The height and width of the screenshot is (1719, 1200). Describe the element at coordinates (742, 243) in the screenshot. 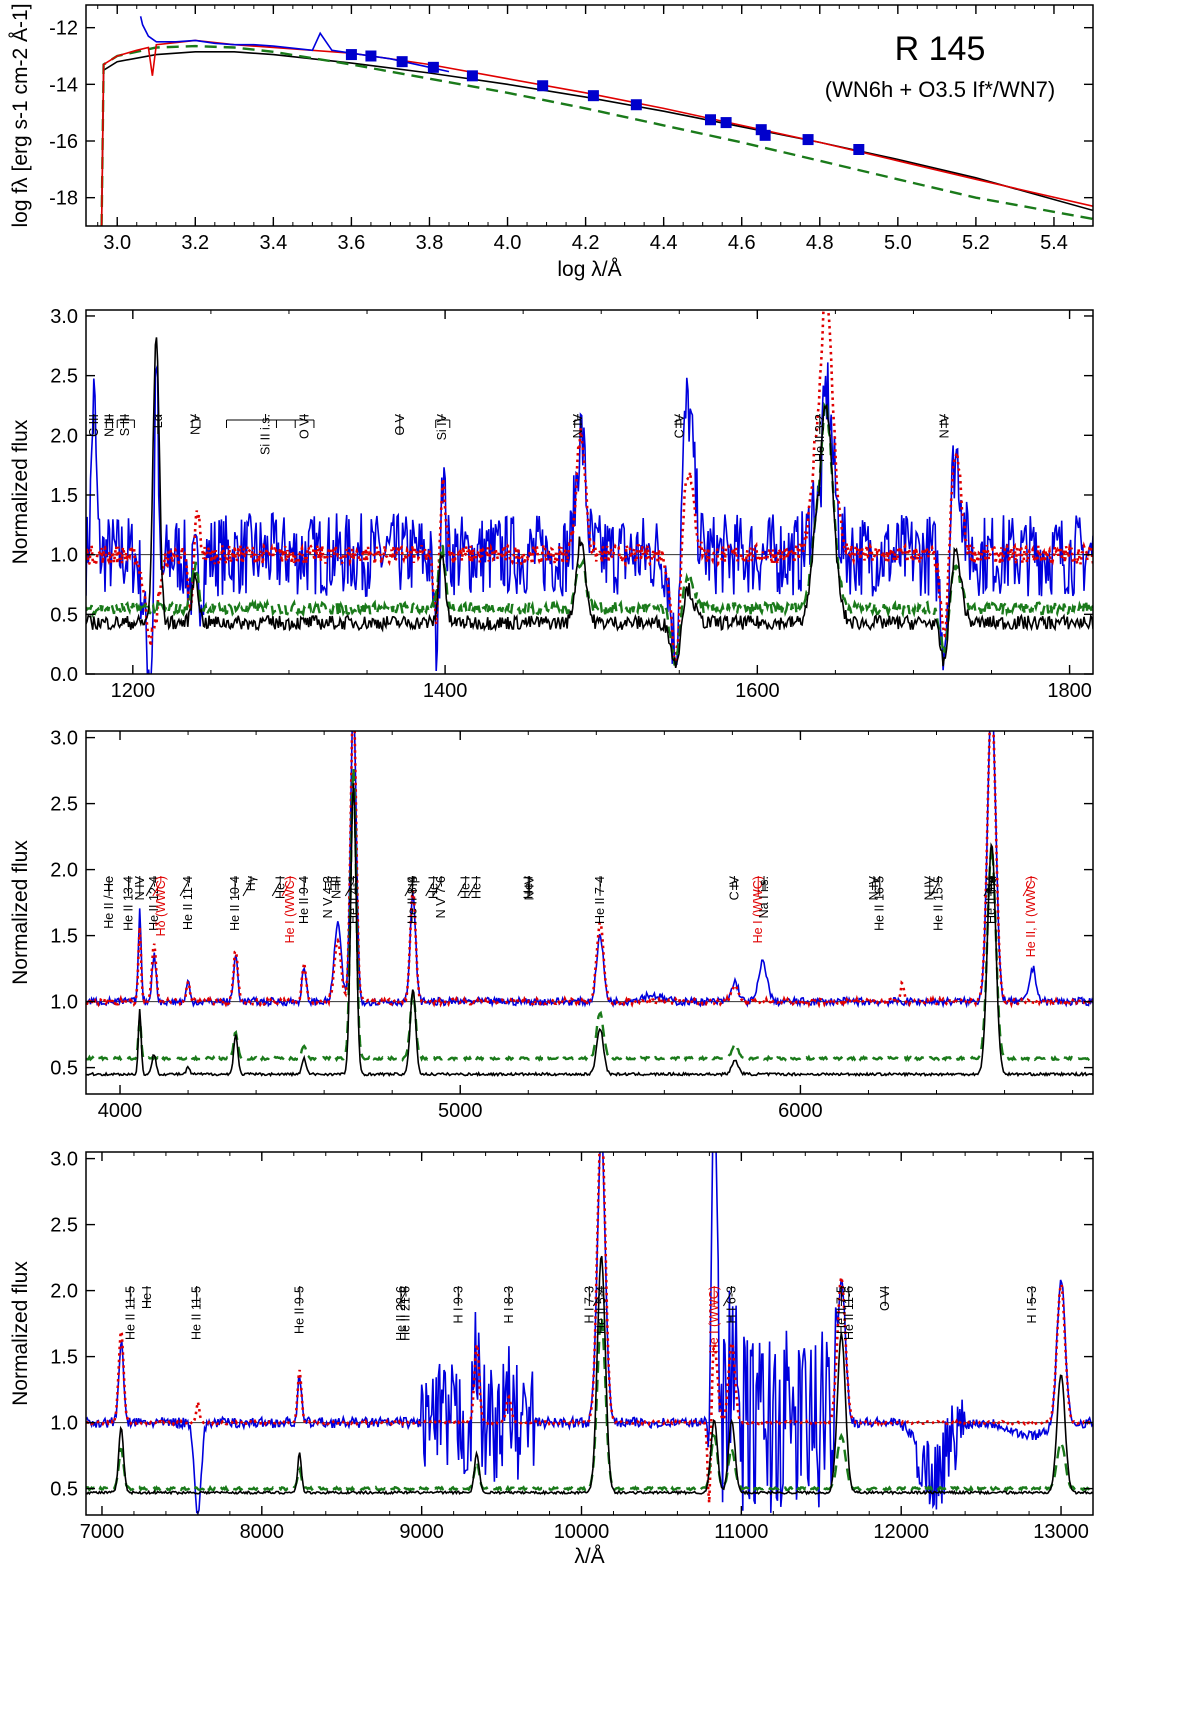

I see `x-tick-label: 4.6` at that location.